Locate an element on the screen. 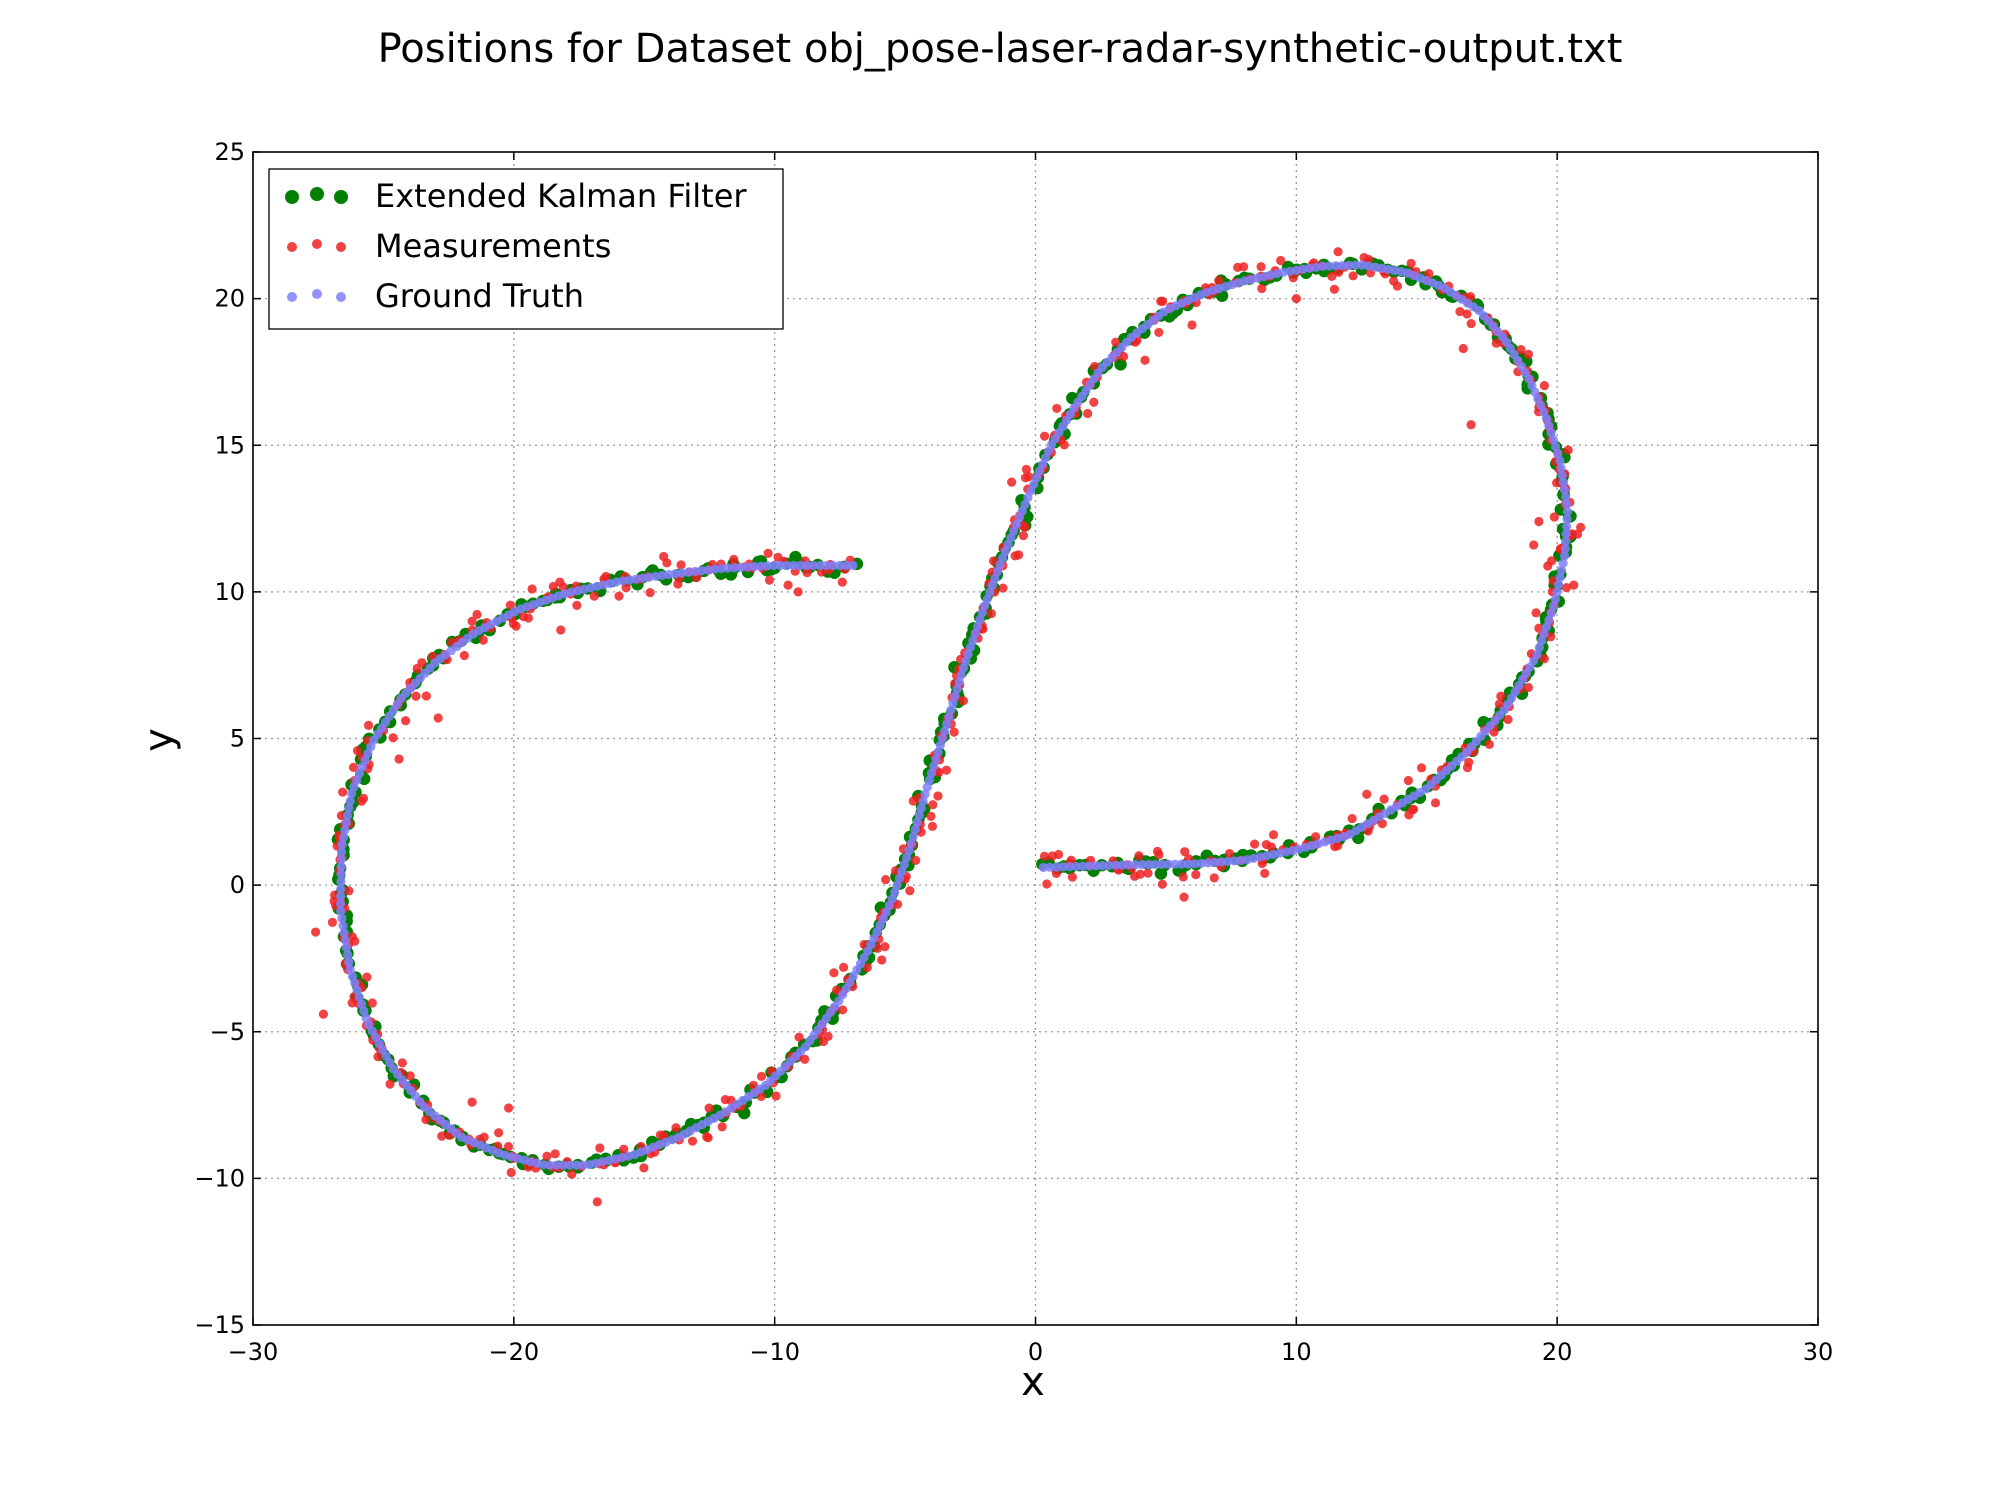 This screenshot has height=1500, width=2000. legend-marker-measurement is located at coordinates (317, 244).